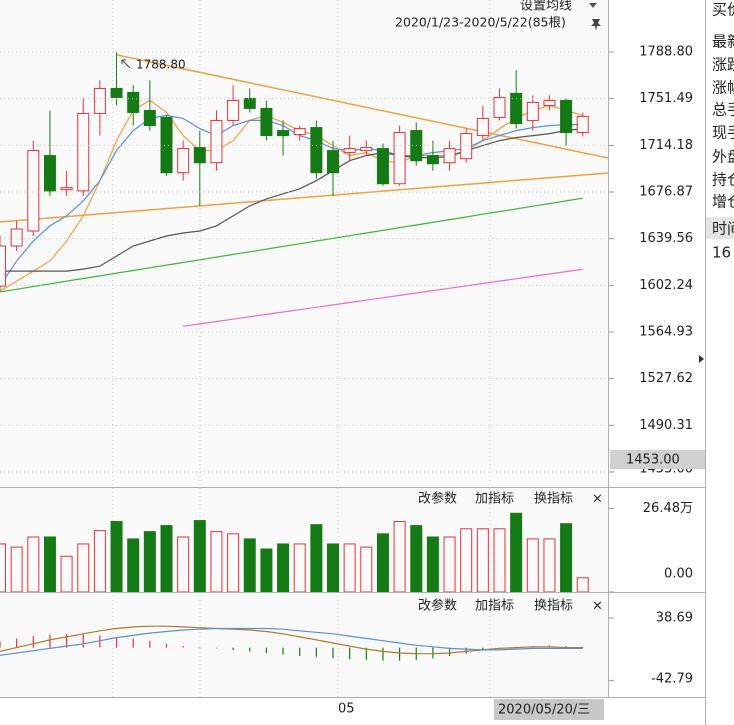  I want to click on table-cell: 16, so click(721, 253).